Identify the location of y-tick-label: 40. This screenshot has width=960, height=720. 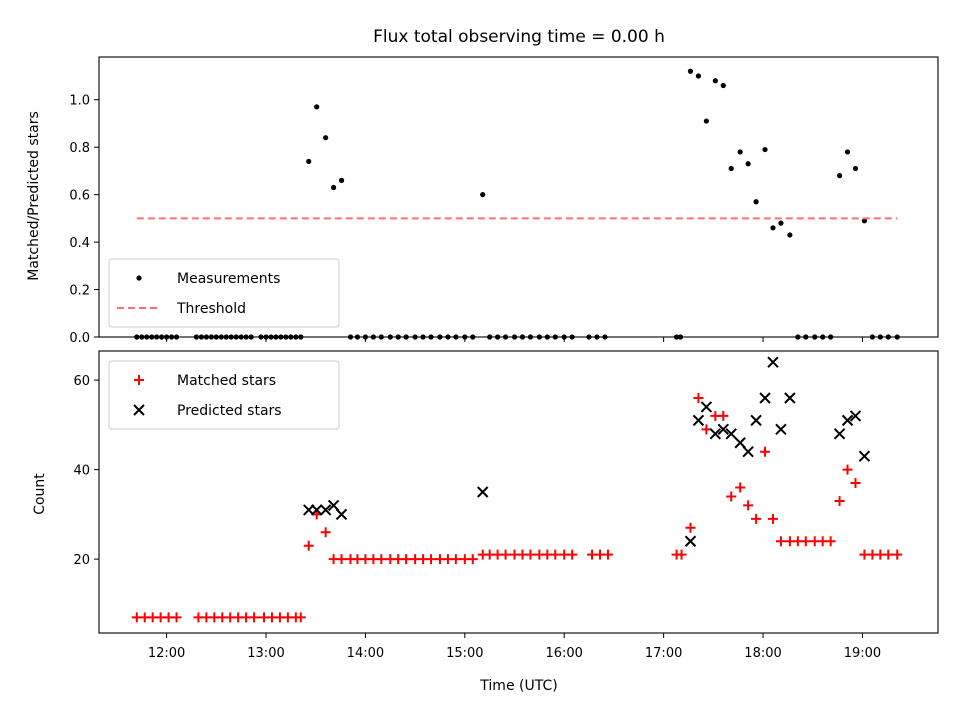
(81, 471).